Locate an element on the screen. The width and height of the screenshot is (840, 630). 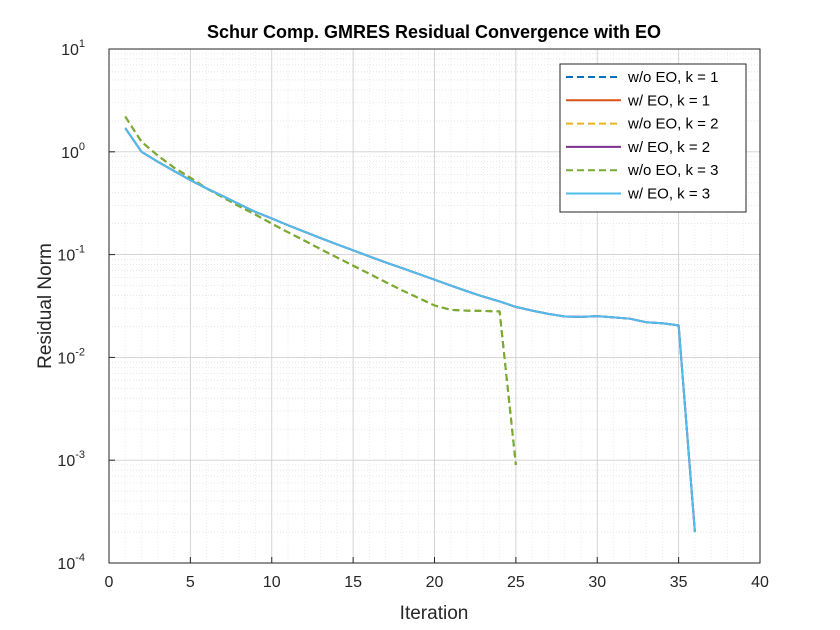
legend-label-6: w/ EO, k = 3 is located at coordinates (668, 194).